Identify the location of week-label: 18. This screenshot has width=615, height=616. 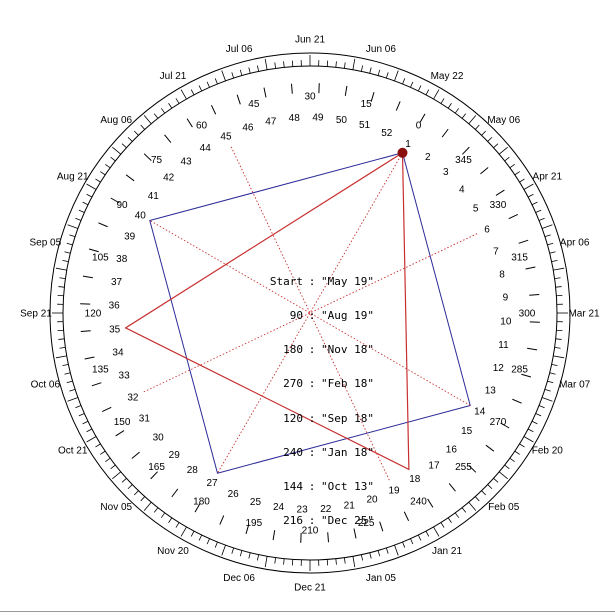
(415, 479).